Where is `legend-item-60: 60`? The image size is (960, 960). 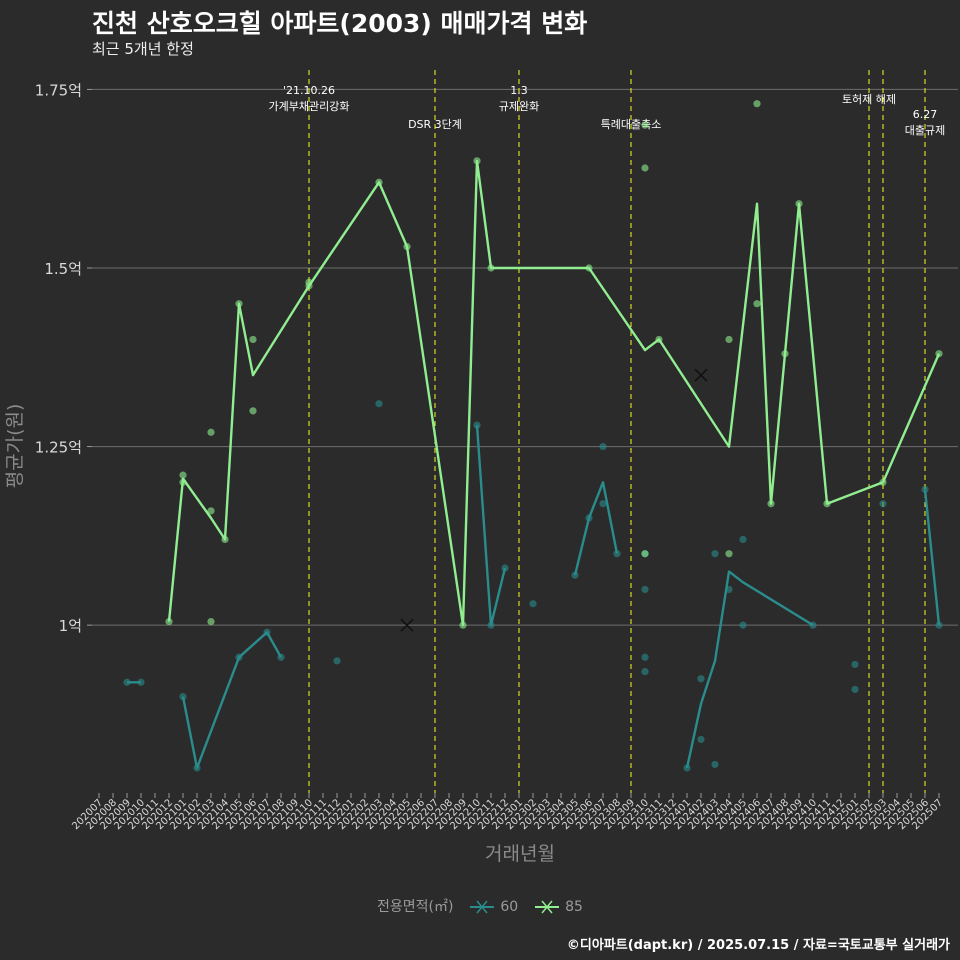 legend-item-60: 60 is located at coordinates (493, 907).